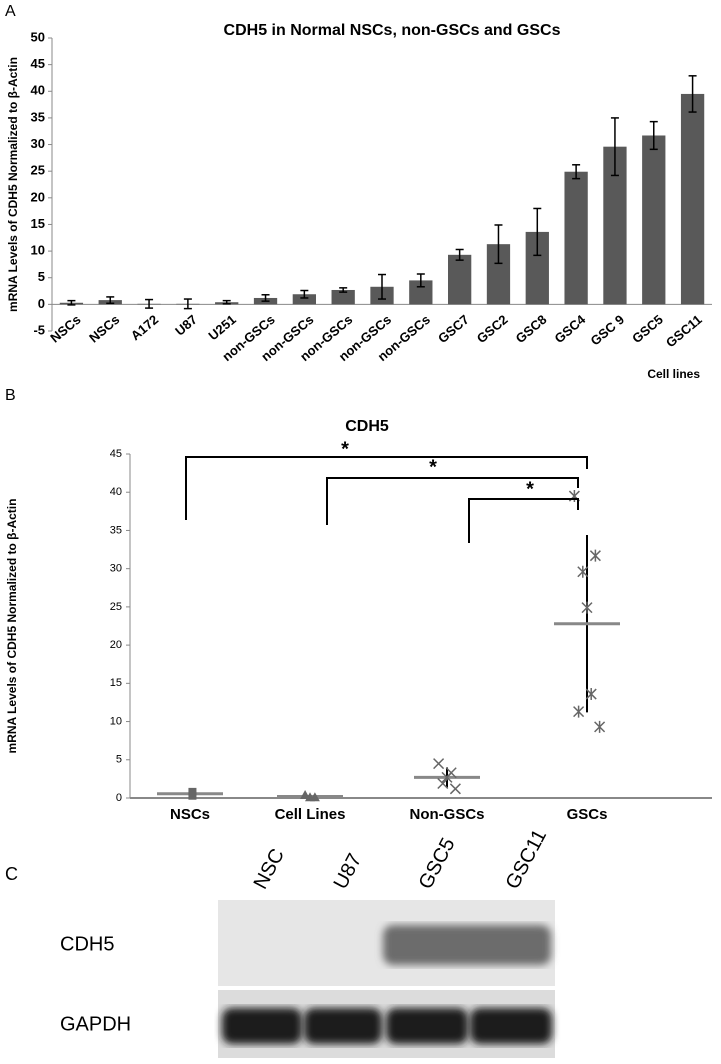  What do you see at coordinates (453, 329) in the screenshot?
I see `x-tick-label: GSC7` at bounding box center [453, 329].